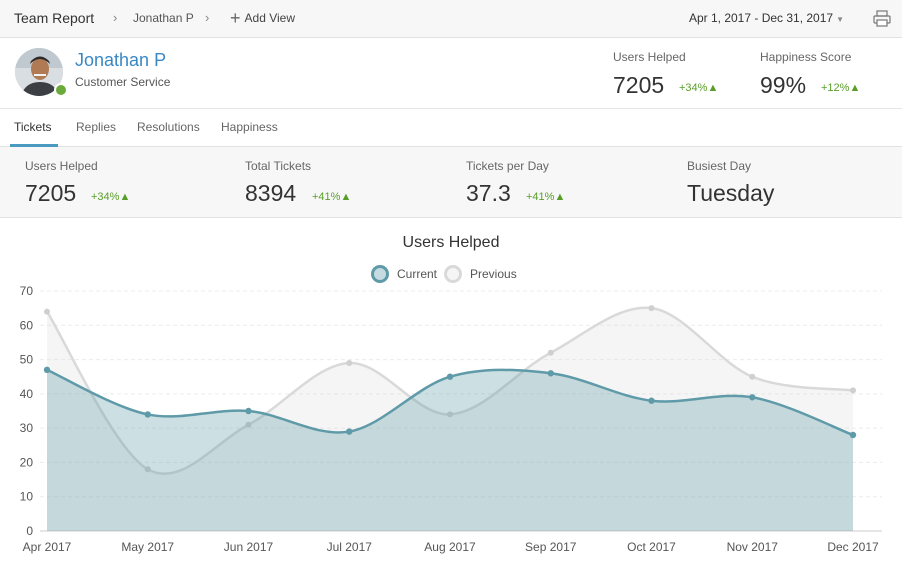 Image resolution: width=902 pixels, height=582 pixels. Describe the element at coordinates (350, 547) in the screenshot. I see `x-tick-label: Jul 2017` at that location.